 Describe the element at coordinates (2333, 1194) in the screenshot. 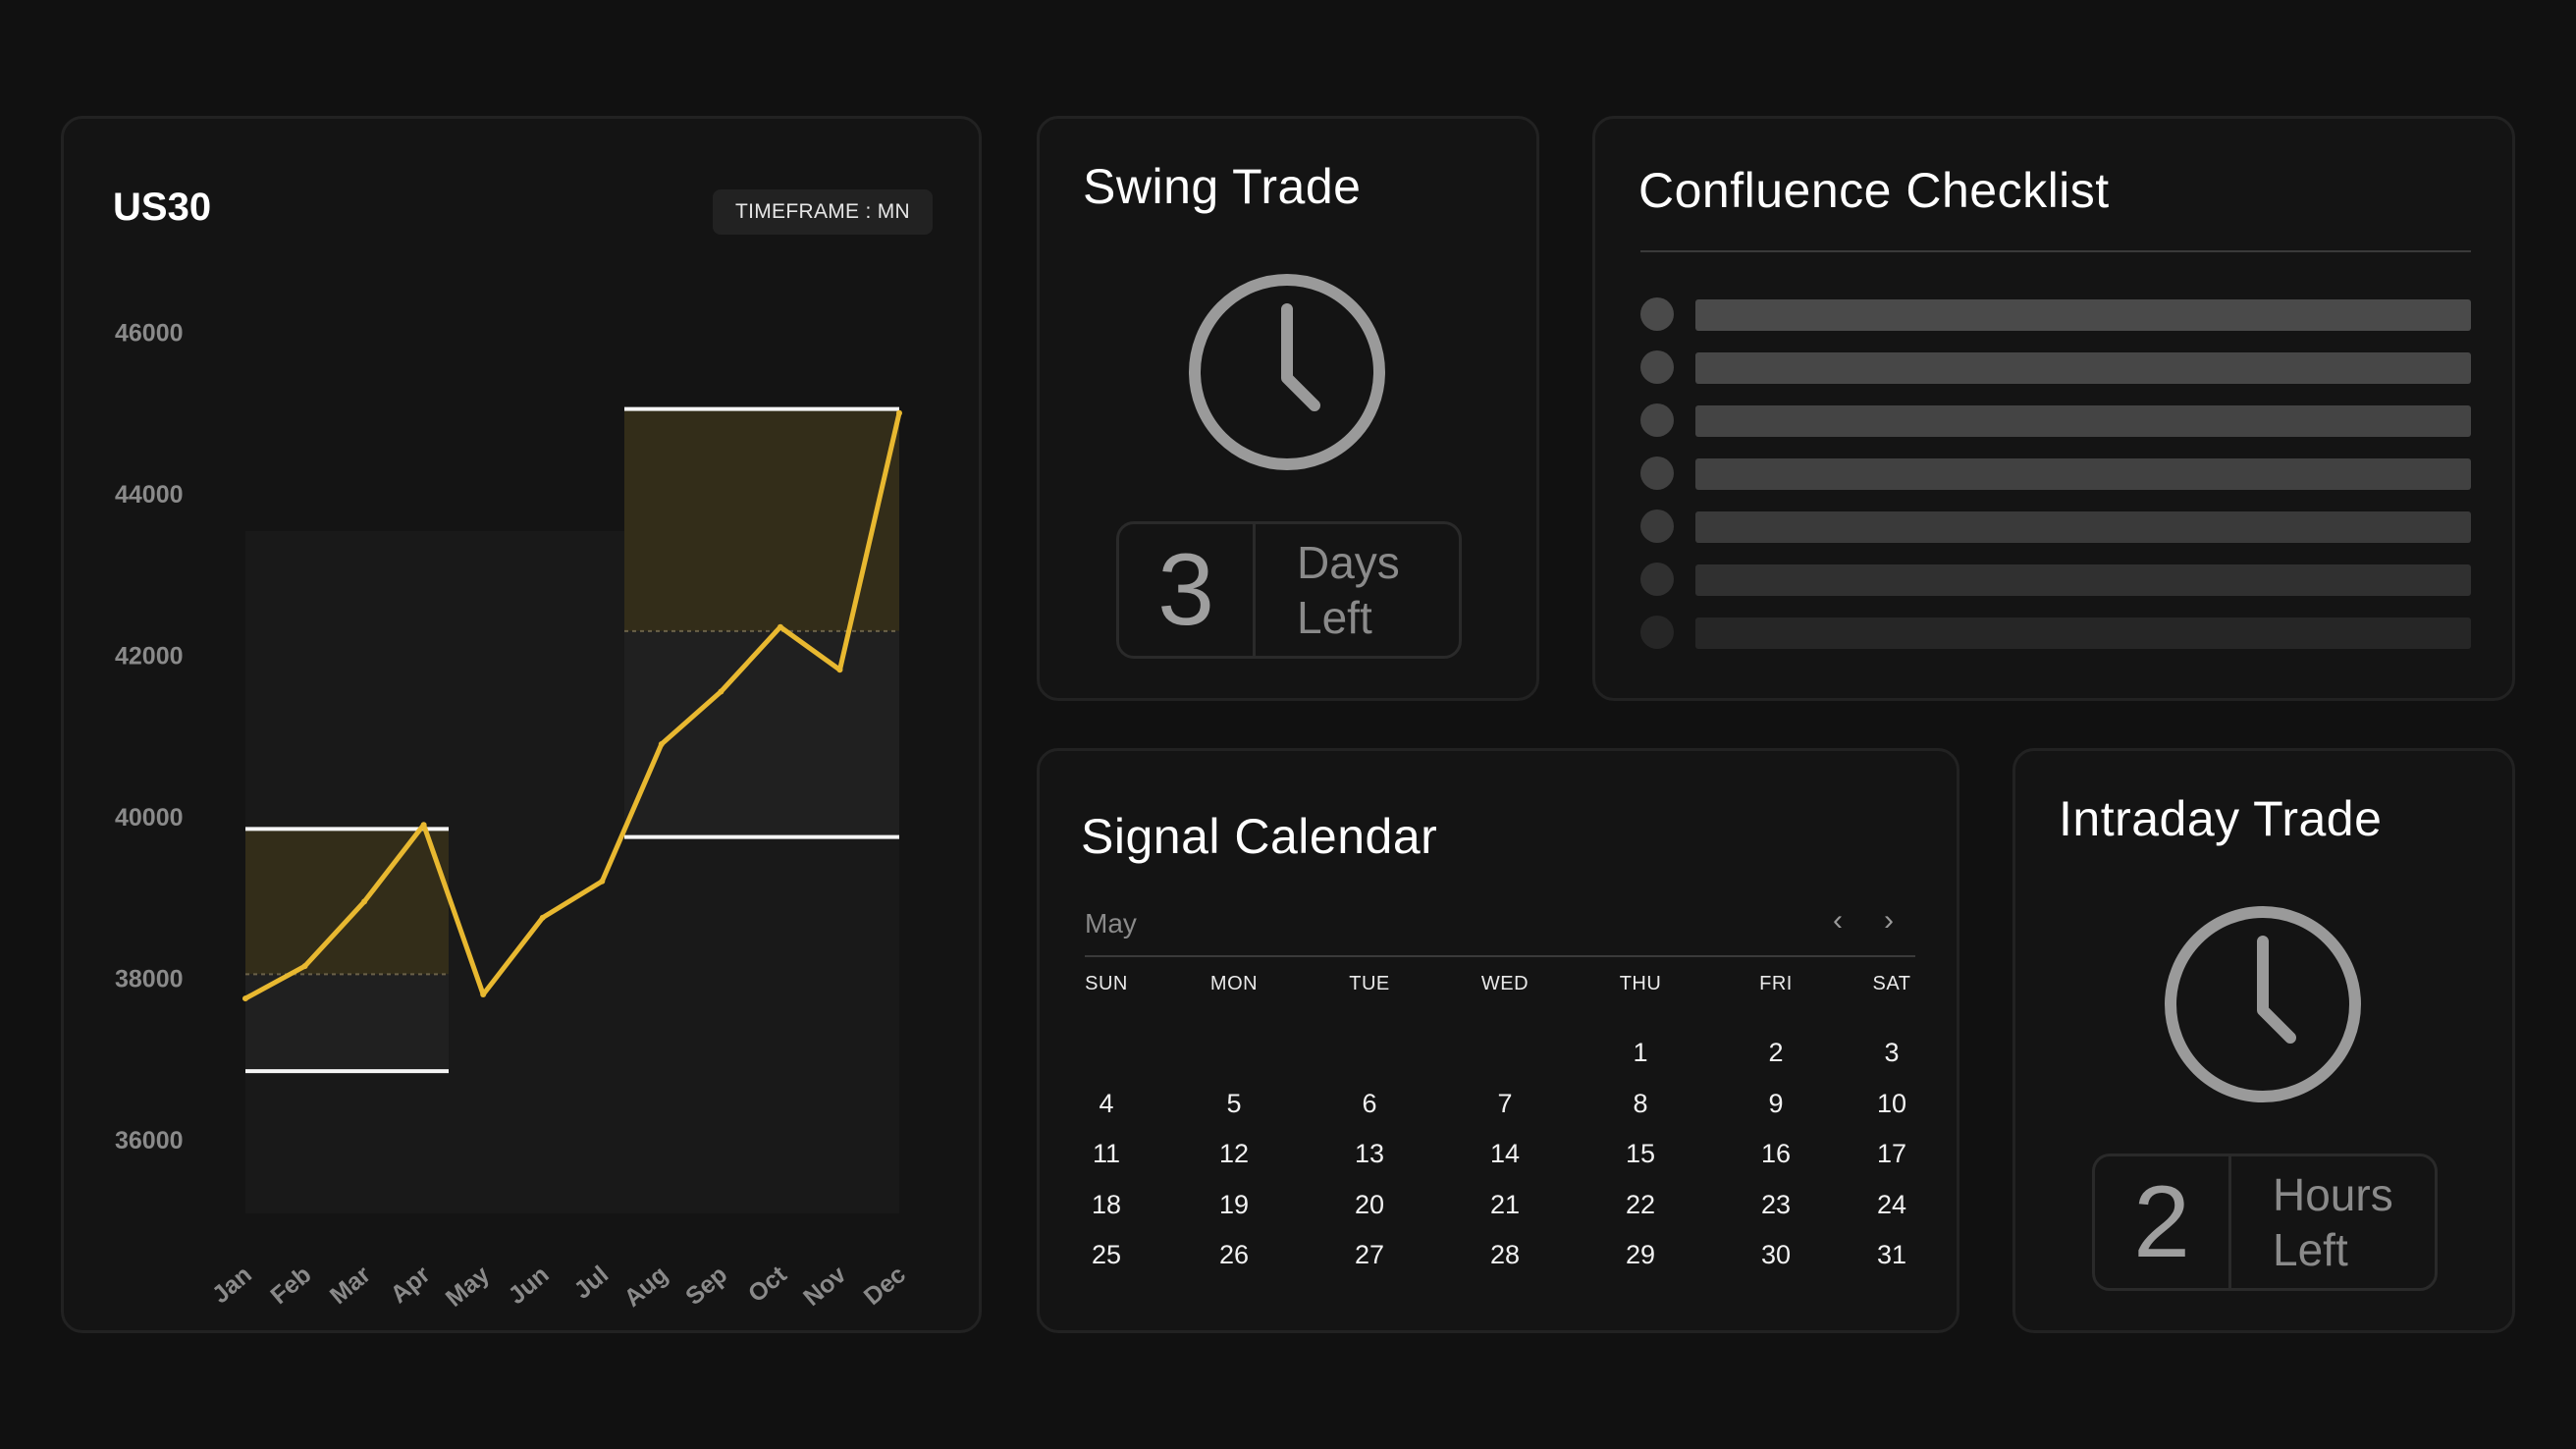

I see `intraday-unit-line1: Hours` at that location.